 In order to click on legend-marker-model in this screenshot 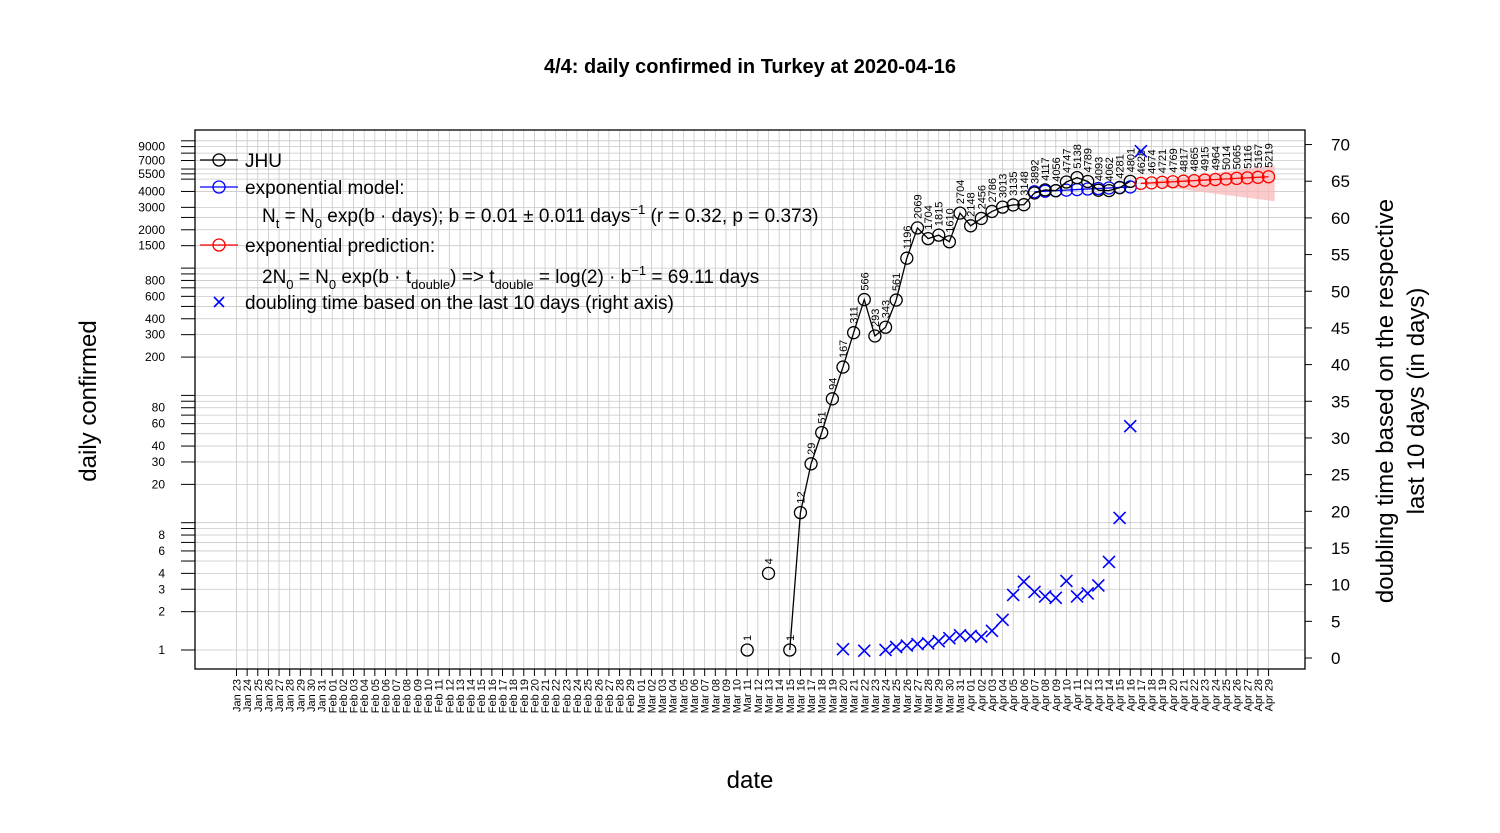, I will do `click(219, 187)`.